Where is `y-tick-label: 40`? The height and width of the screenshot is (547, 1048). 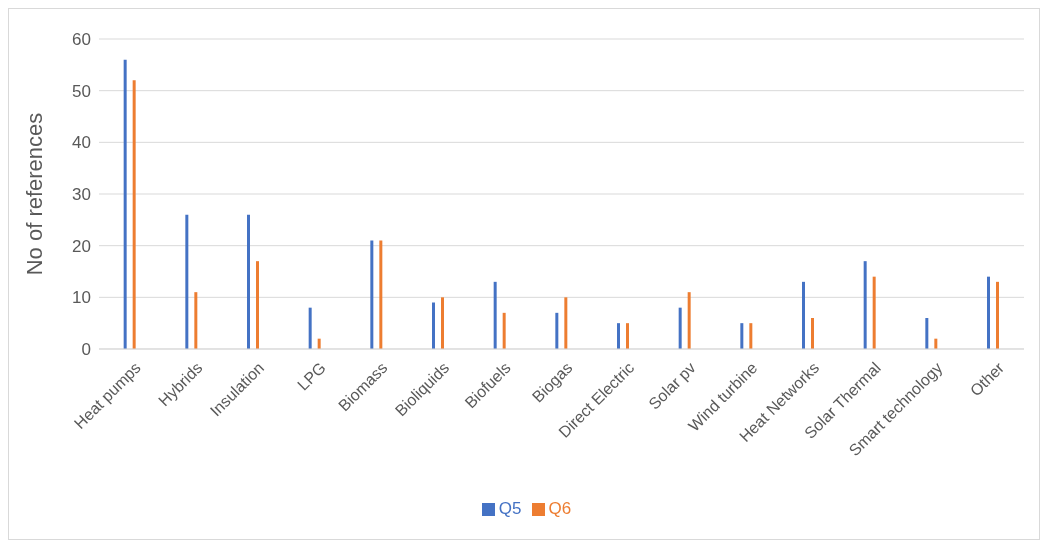
y-tick-label: 40 is located at coordinates (81, 143).